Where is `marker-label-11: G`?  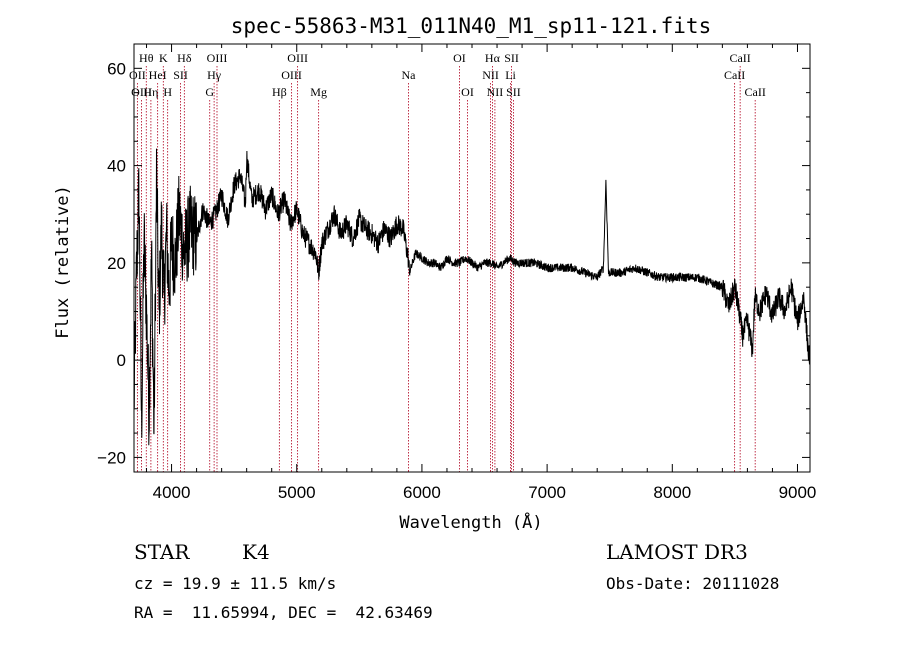 marker-label-11: G is located at coordinates (209, 92).